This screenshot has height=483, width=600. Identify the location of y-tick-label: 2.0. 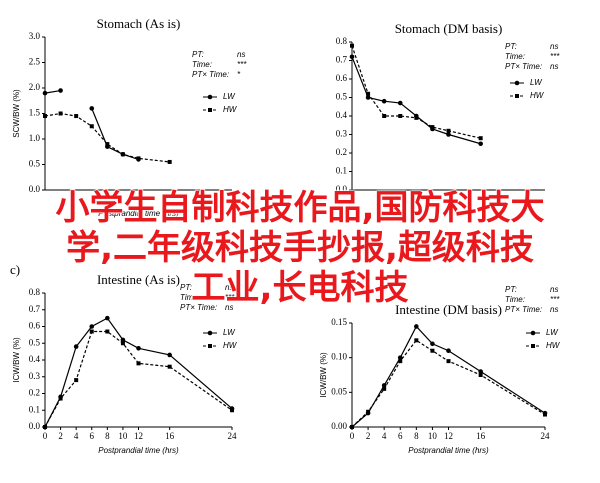
(35, 87).